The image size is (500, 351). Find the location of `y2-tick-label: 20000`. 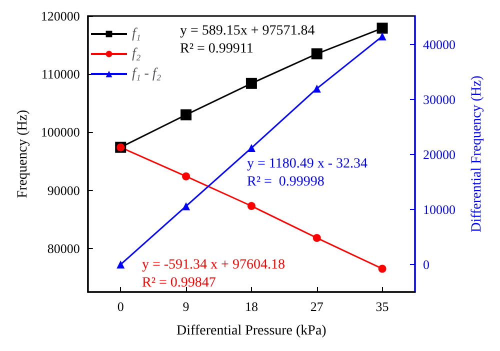

y2-tick-label: 20000 is located at coordinates (439, 154).